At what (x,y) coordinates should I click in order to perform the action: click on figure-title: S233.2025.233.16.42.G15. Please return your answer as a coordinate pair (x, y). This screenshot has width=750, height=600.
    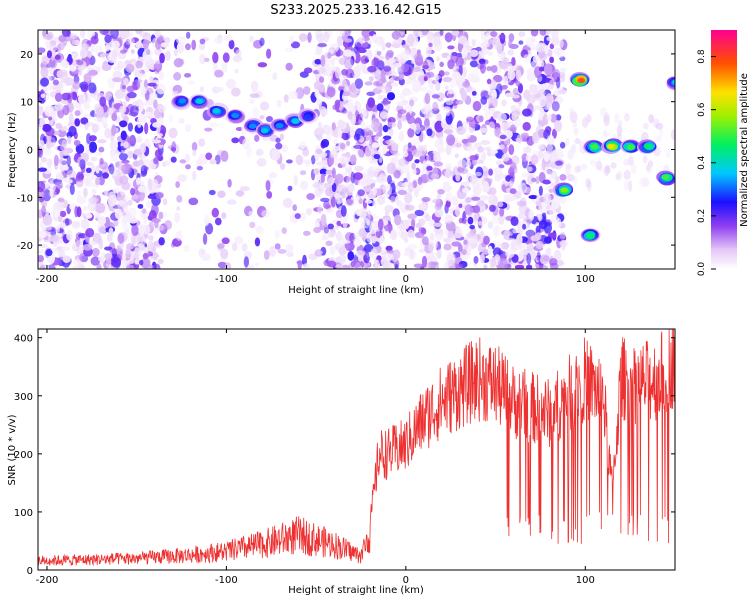
    Looking at the image, I should click on (355, 10).